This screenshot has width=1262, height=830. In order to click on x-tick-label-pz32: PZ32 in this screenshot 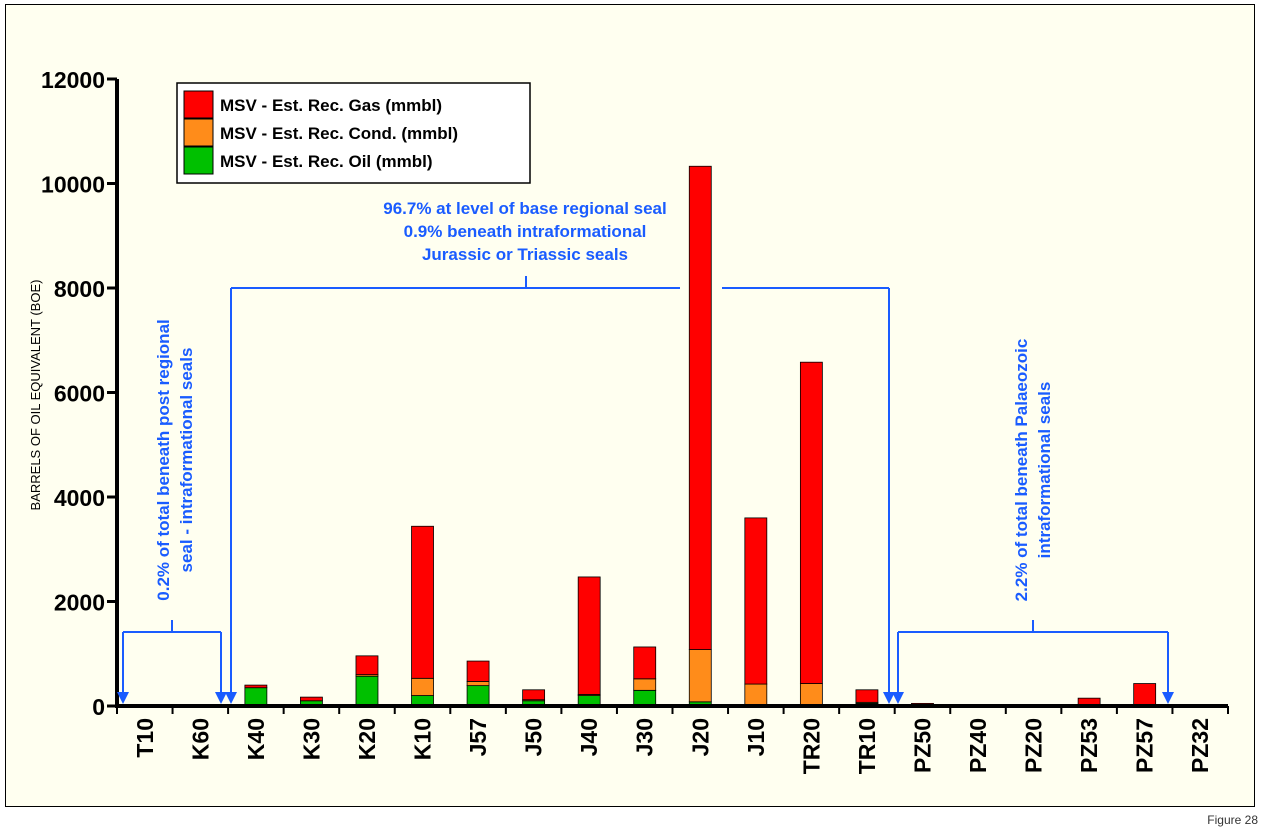, I will do `click(1200, 745)`.